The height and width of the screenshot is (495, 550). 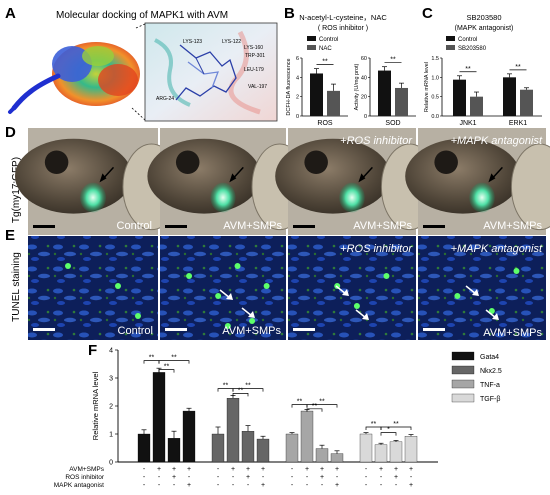 I want to click on treatment-row-label: ROS inhibitor, so click(x=84, y=477).